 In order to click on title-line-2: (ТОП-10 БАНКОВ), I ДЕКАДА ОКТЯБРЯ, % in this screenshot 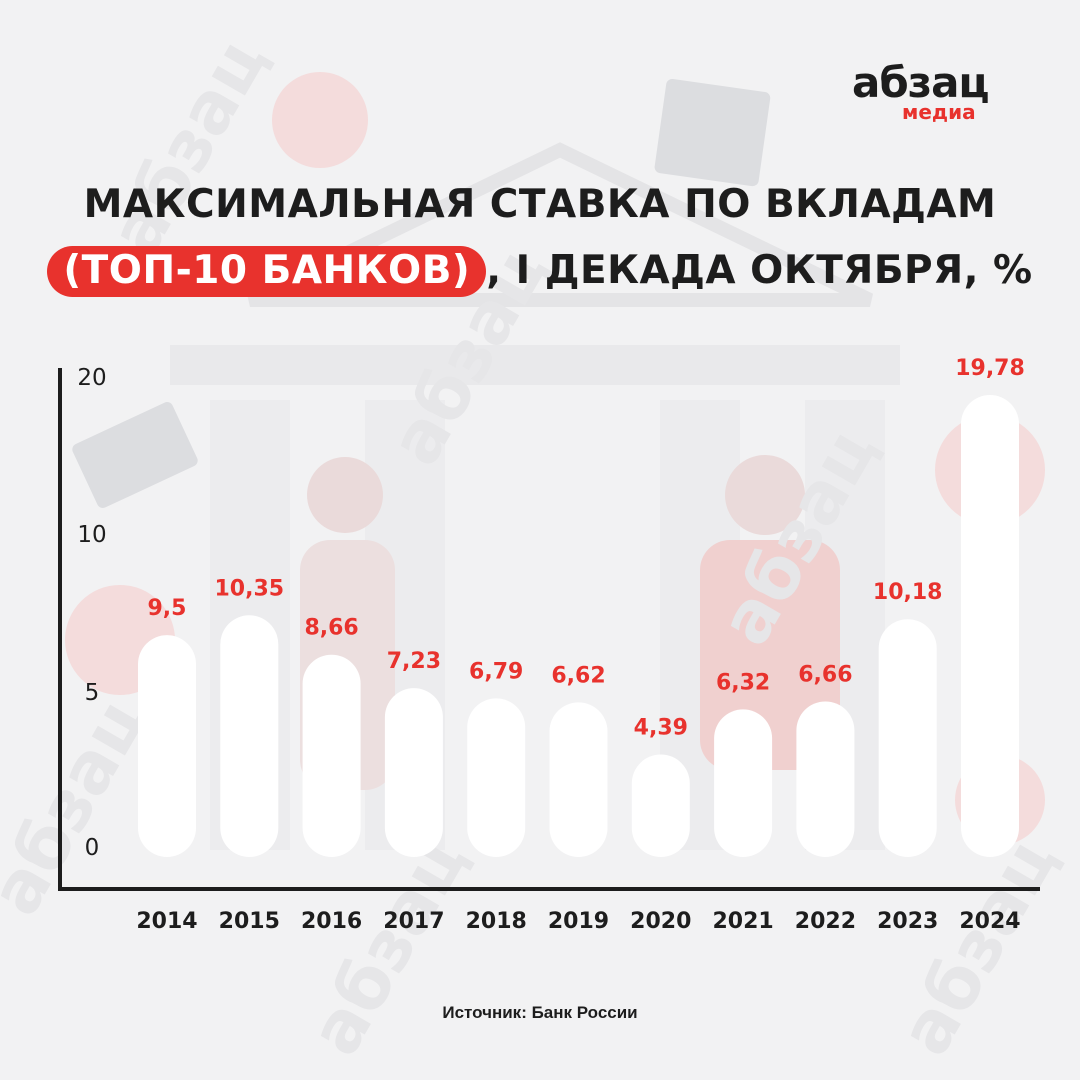, I will do `click(540, 271)`.